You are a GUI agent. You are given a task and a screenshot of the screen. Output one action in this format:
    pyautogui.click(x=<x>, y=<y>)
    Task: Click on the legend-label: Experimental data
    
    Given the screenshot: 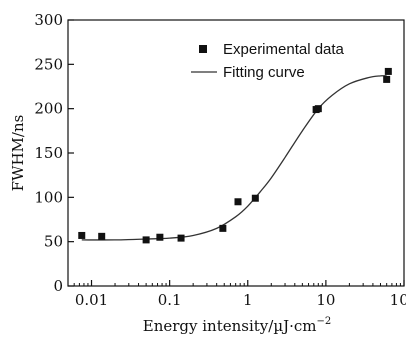 What is the action you would take?
    pyautogui.click(x=284, y=49)
    